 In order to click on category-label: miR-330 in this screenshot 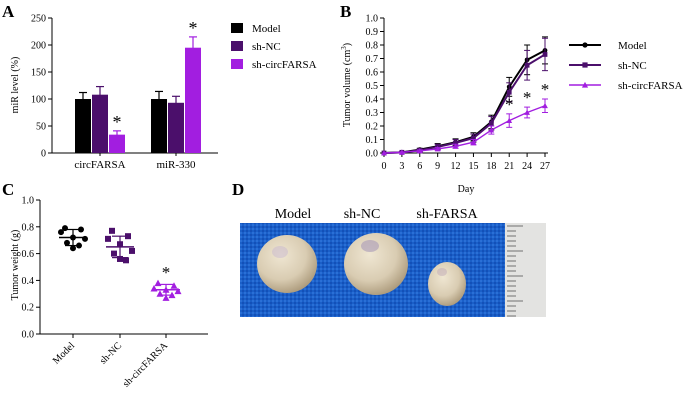, I will do `click(176, 165)`.